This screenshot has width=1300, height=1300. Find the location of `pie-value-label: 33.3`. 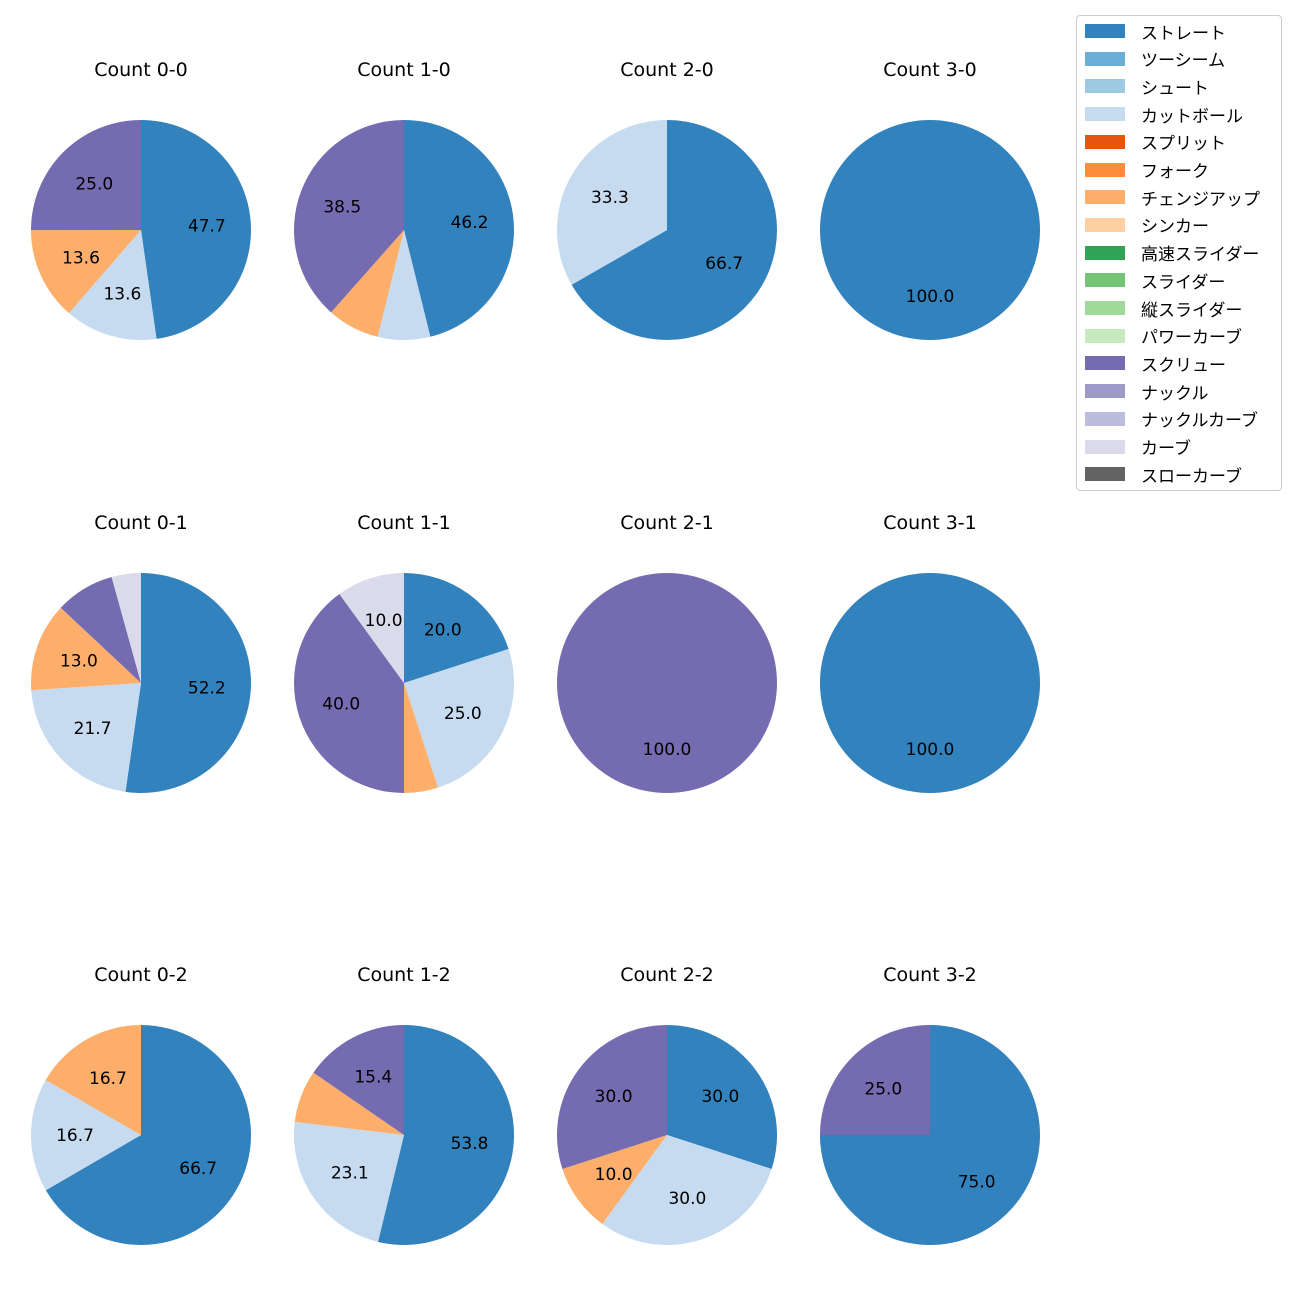

pie-value-label: 33.3 is located at coordinates (610, 198).